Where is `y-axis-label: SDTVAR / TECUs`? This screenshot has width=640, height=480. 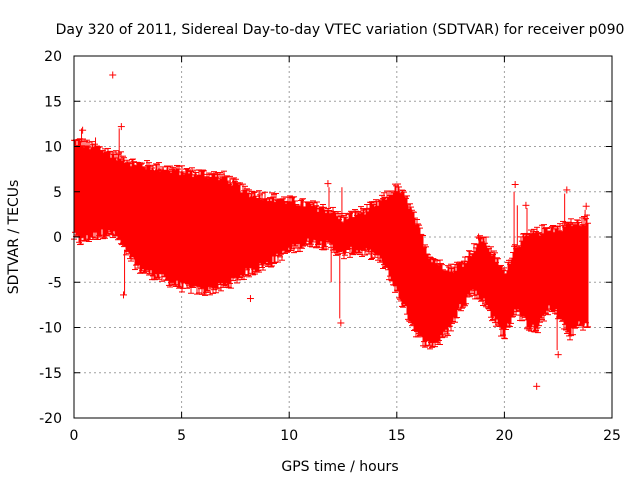
y-axis-label: SDTVAR / TECUs is located at coordinates (14, 237).